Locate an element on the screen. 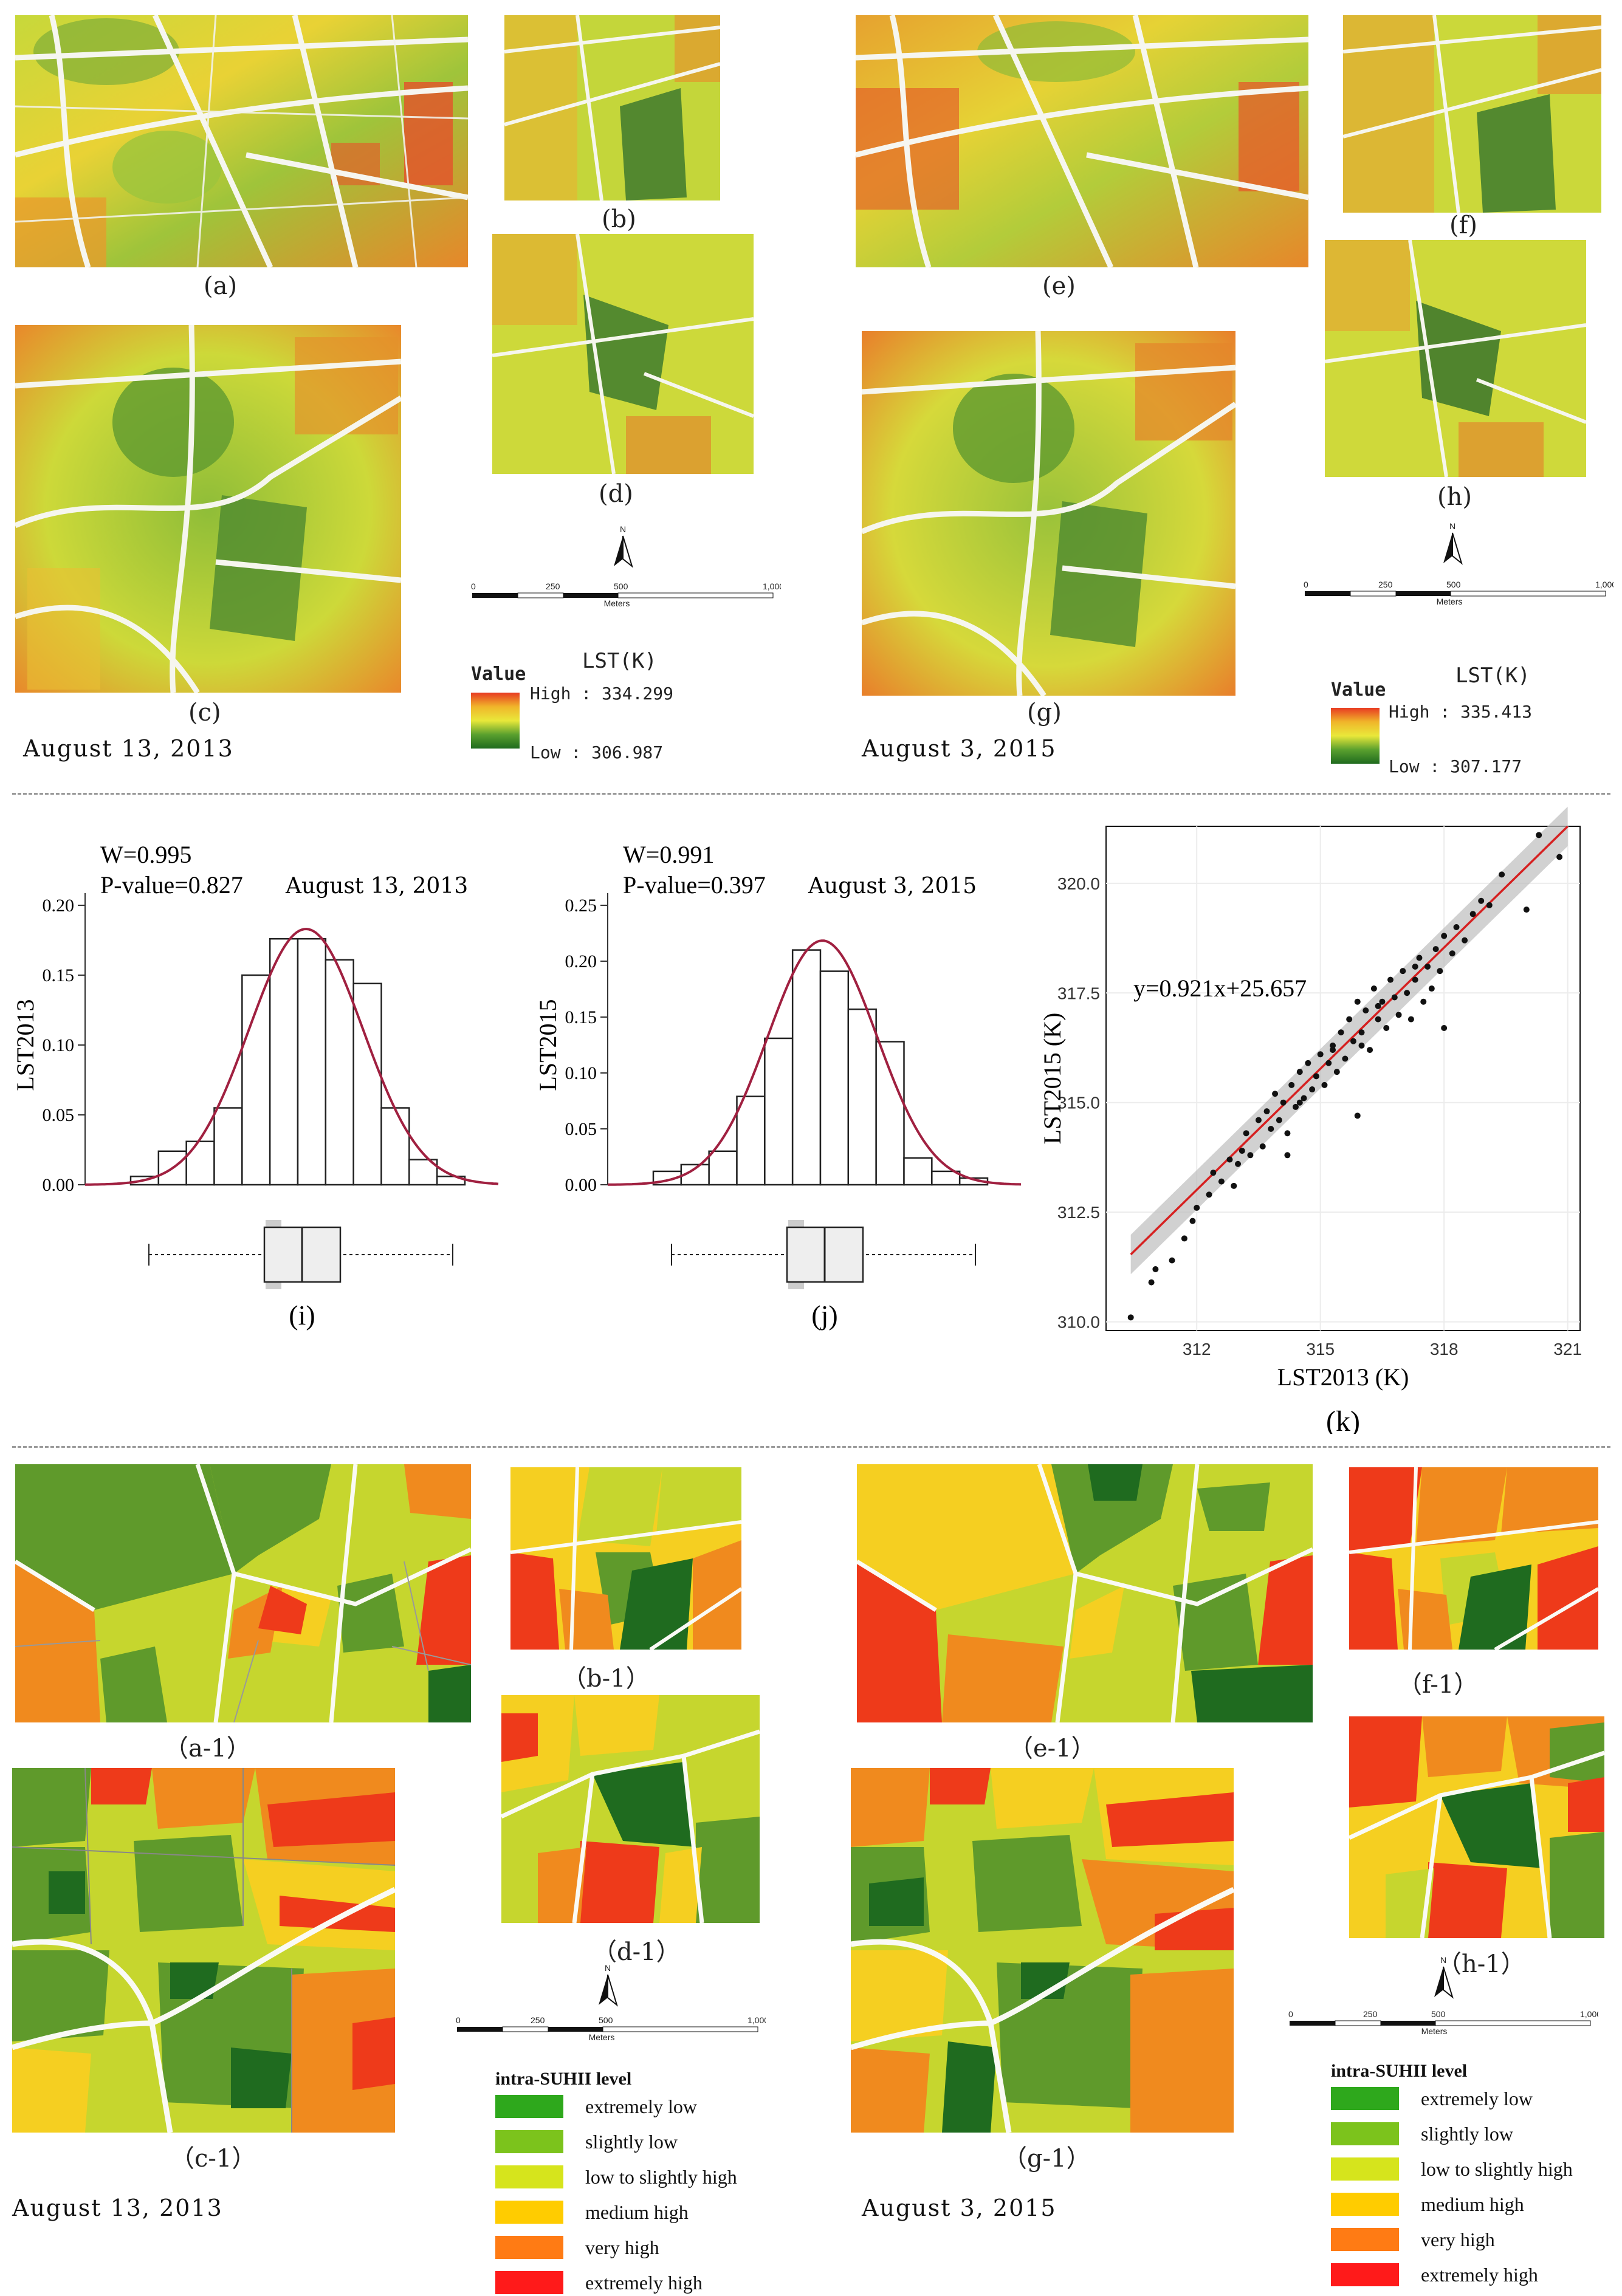  suhii-map-f1 is located at coordinates (1473, 1559).